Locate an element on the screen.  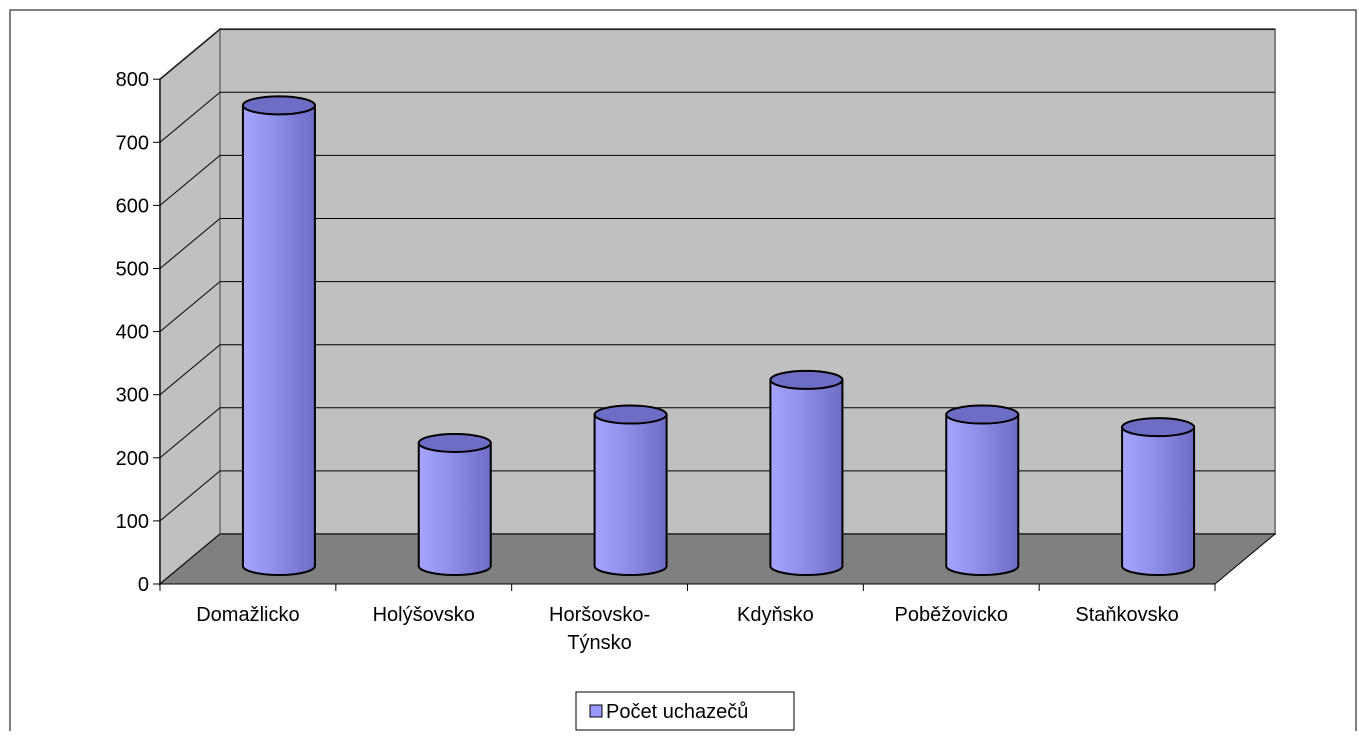
y-tick-label: 100 is located at coordinates (132, 522).